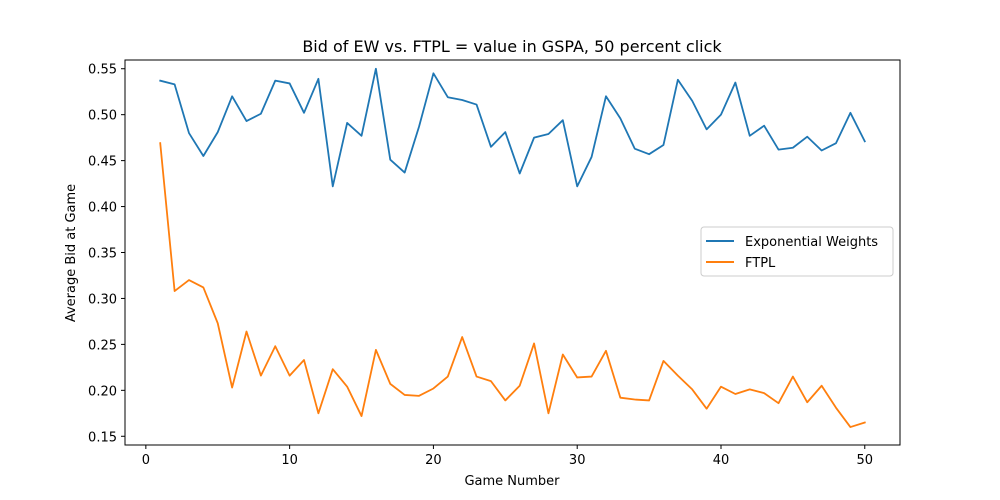 The image size is (1000, 500). I want to click on y-tick-label: 0.30, so click(102, 299).